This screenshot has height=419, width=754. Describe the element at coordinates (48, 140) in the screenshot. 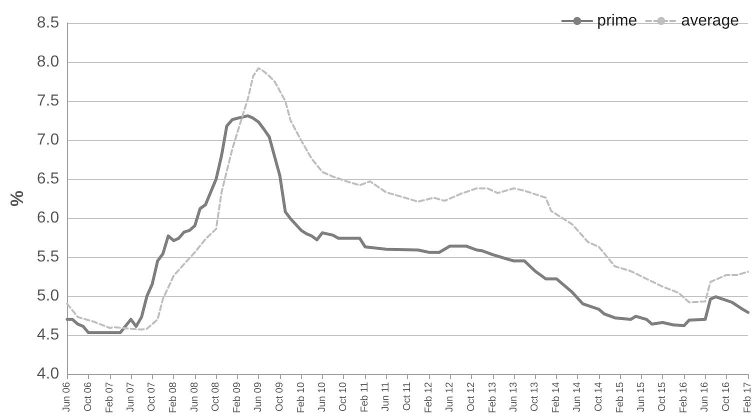

I see `y-tick-label: 7.0` at that location.